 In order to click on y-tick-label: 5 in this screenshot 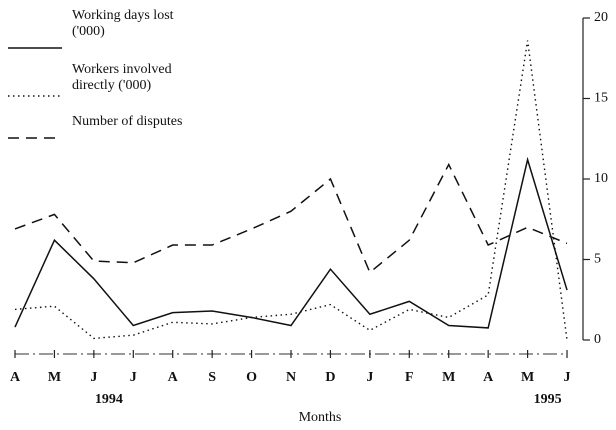, I will do `click(597, 259)`.